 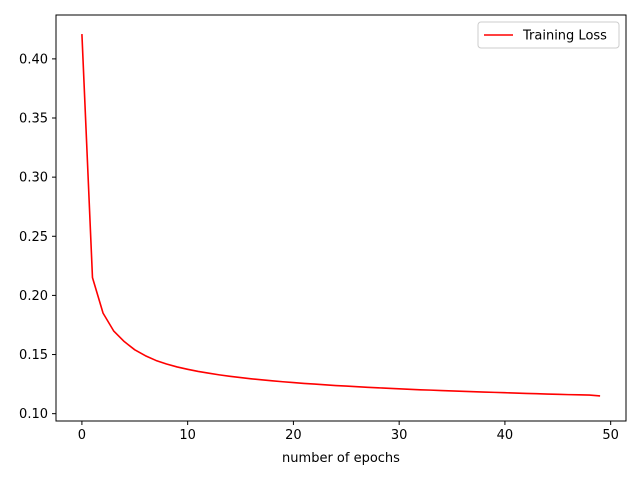 I want to click on x-tick-label: 30, so click(x=399, y=435).